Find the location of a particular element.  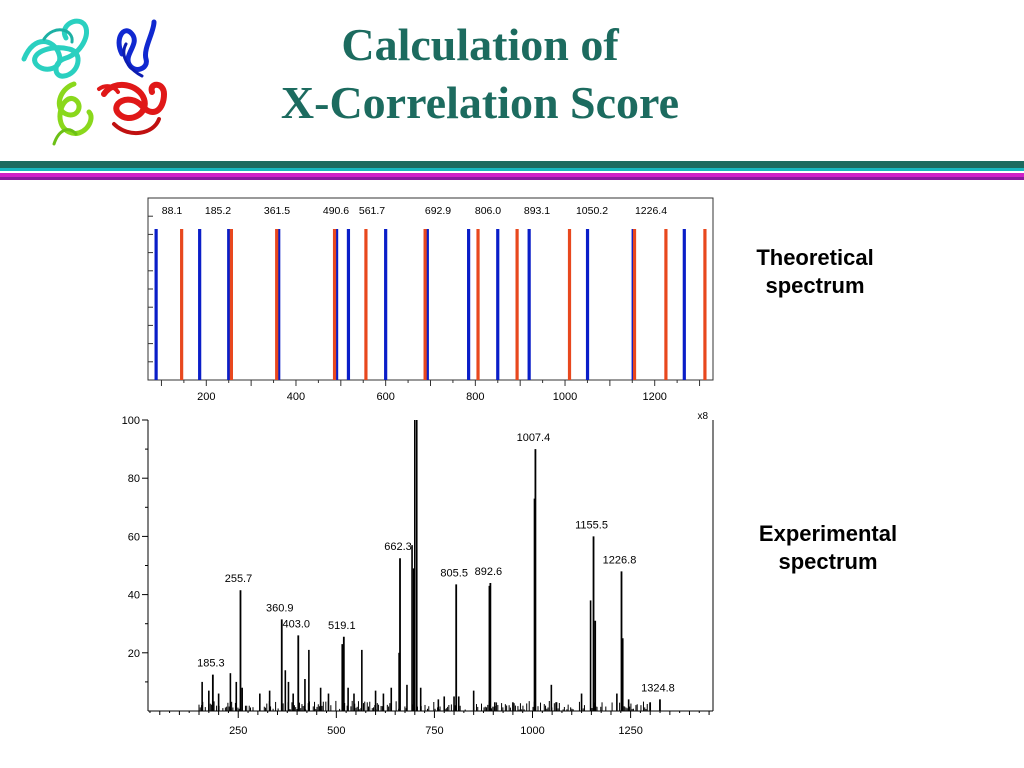

experimental-peak-label: 1324.8 is located at coordinates (658, 688).